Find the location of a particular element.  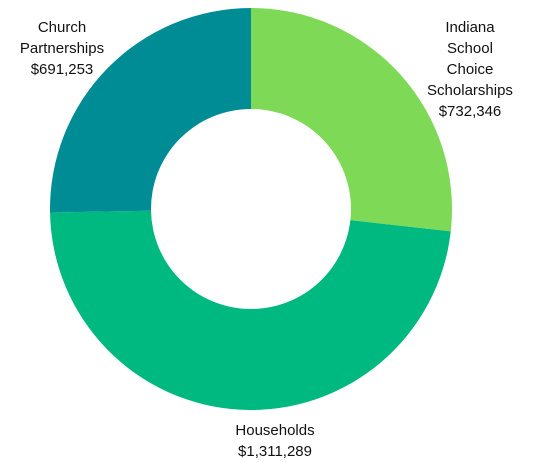

category-label: Indiana School Choice Scholarships is located at coordinates (470, 59).